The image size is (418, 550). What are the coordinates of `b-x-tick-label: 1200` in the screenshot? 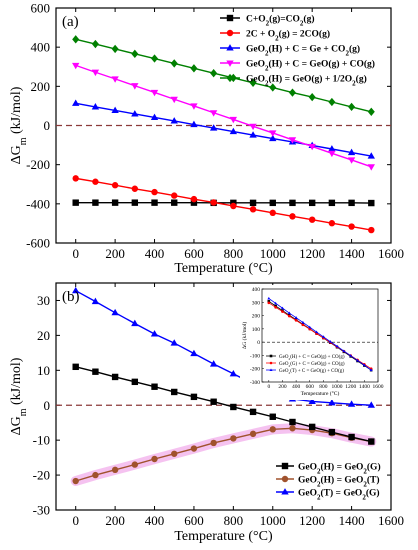 It's located at (312, 520).